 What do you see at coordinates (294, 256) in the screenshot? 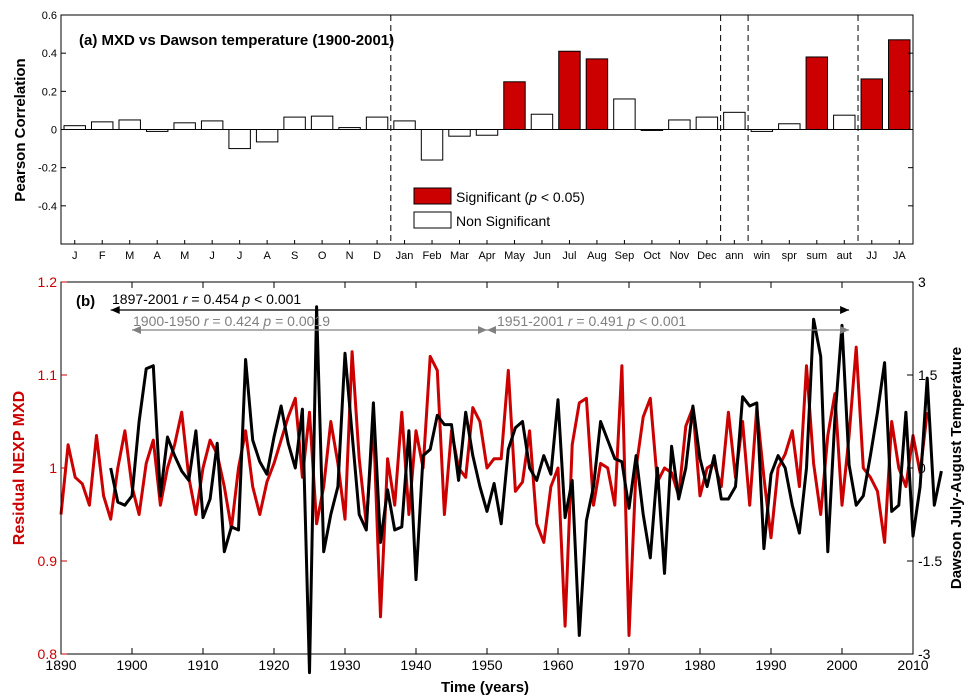
I see `a-xtick-label-8: S` at bounding box center [294, 256].